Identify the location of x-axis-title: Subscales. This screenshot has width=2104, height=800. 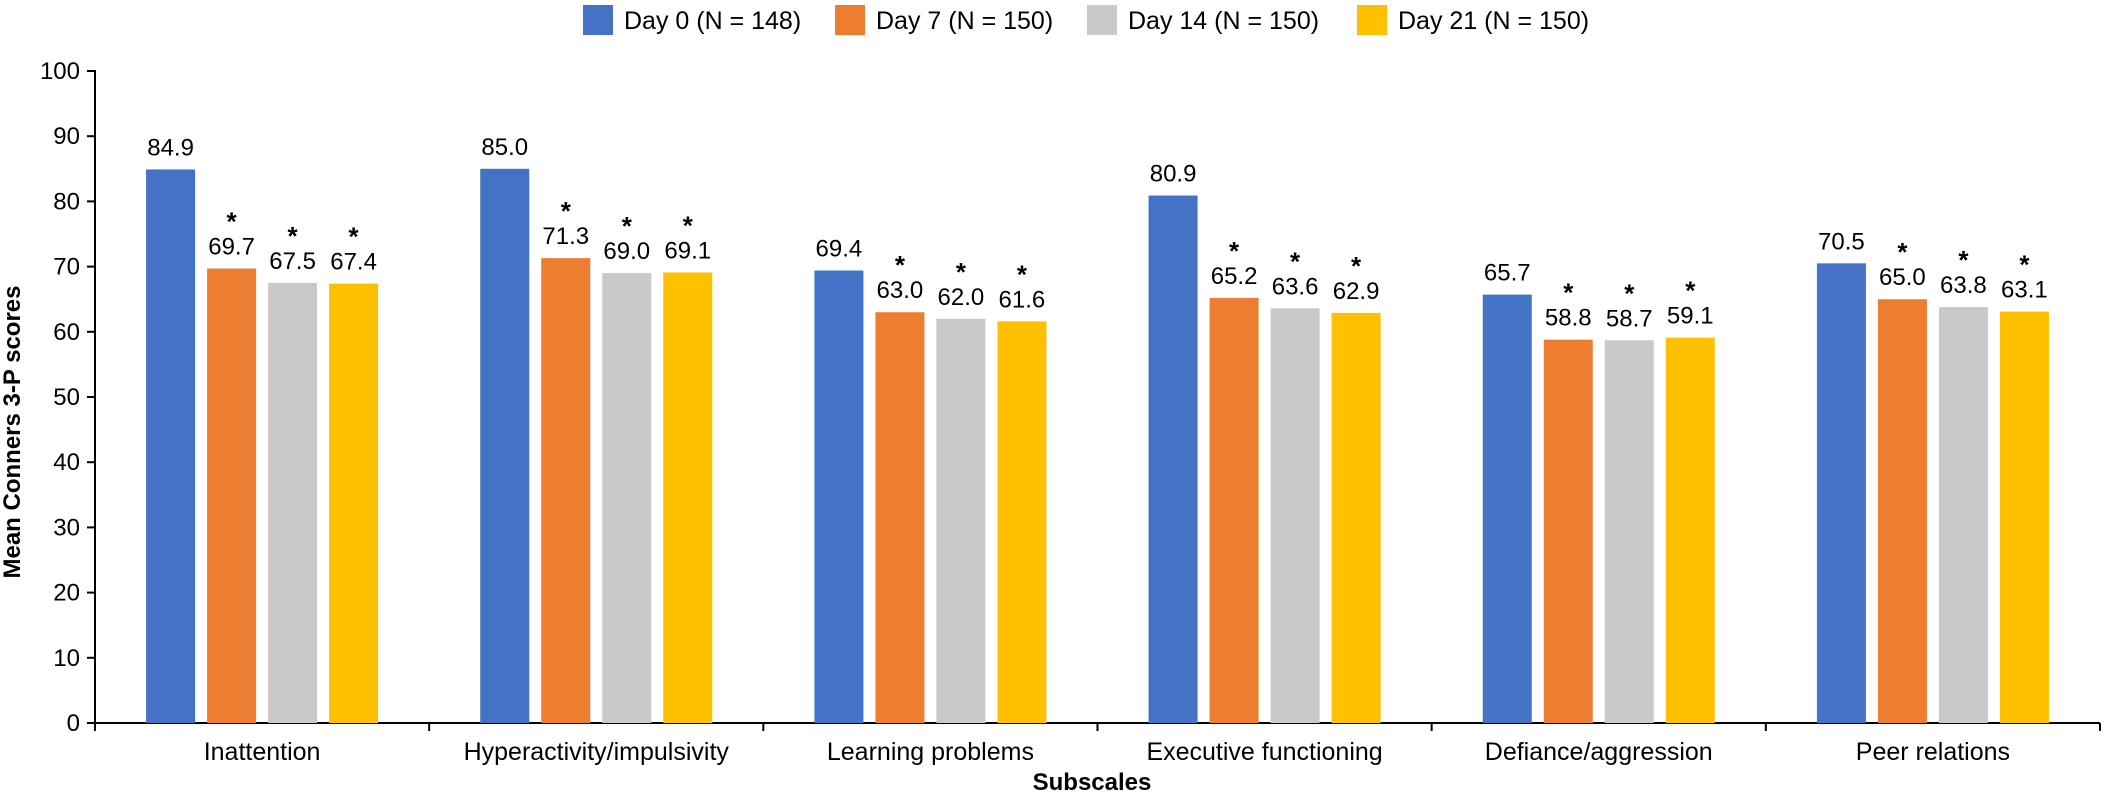
(1092, 782).